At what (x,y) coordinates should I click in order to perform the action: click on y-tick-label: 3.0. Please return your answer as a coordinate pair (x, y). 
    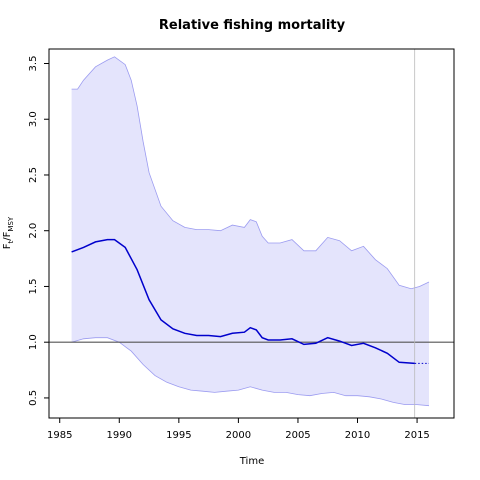
    Looking at the image, I should click on (33, 119).